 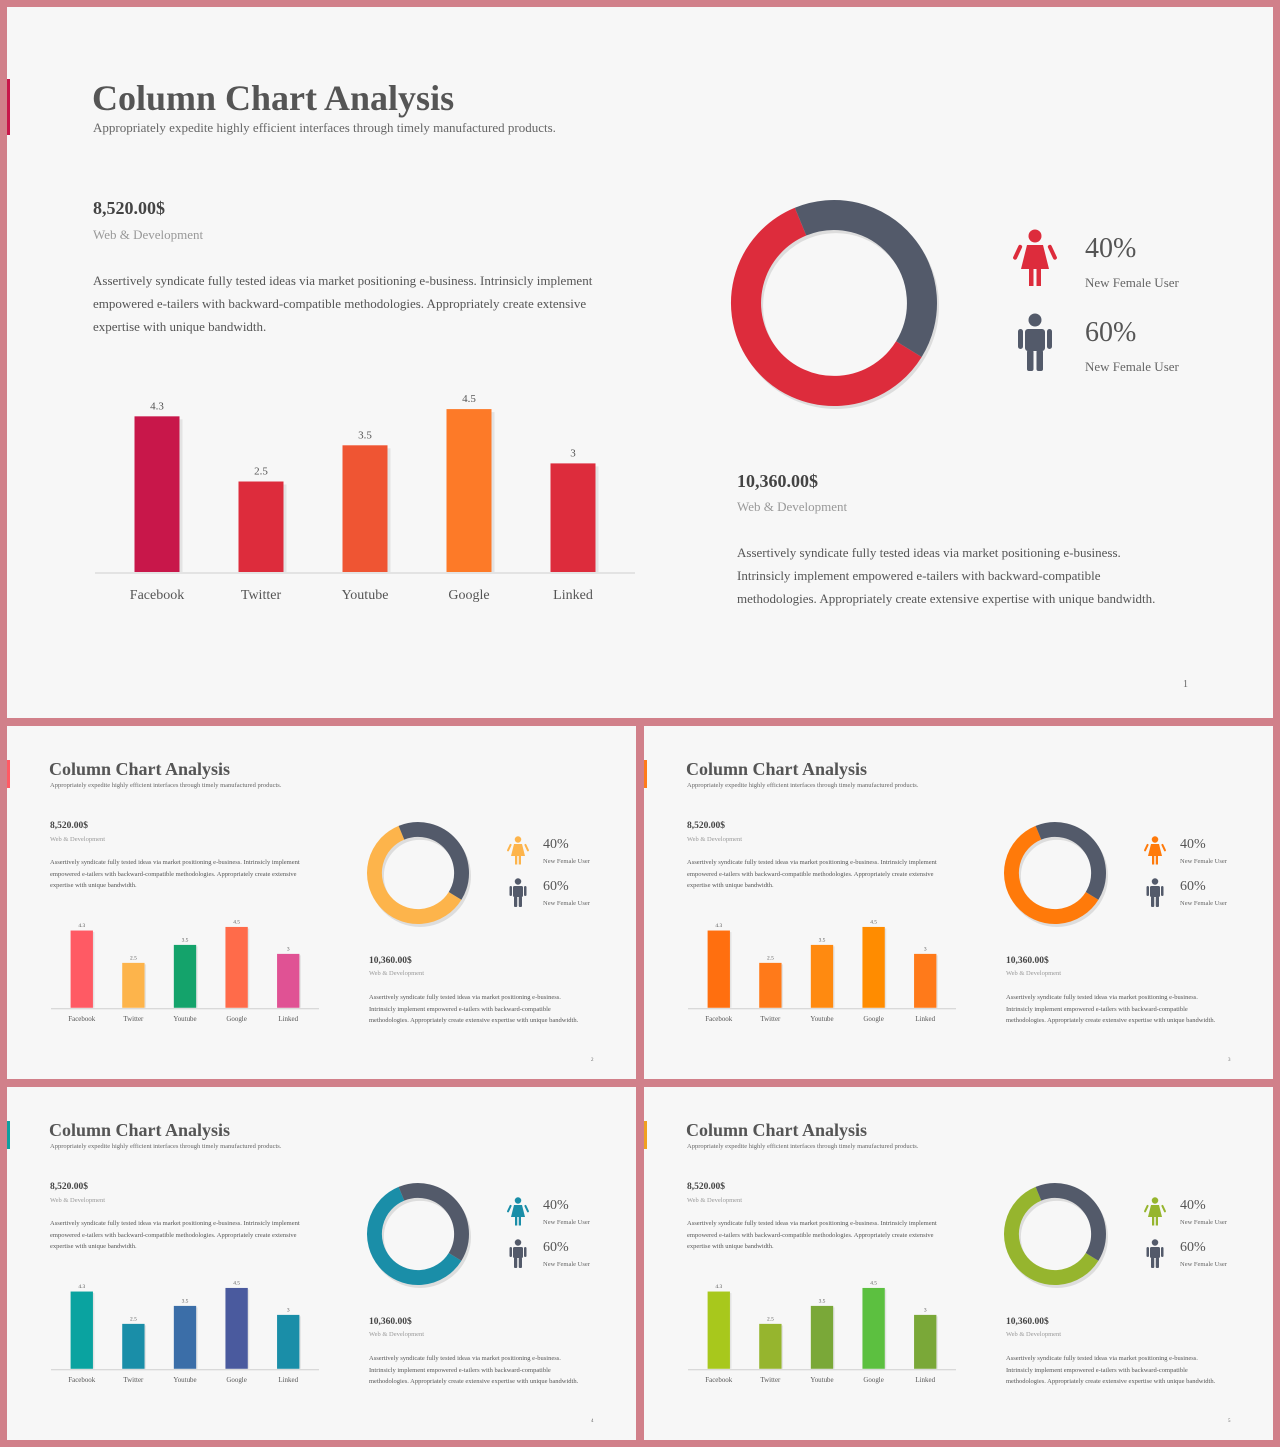 I want to click on page-number: 1, so click(x=1185, y=684).